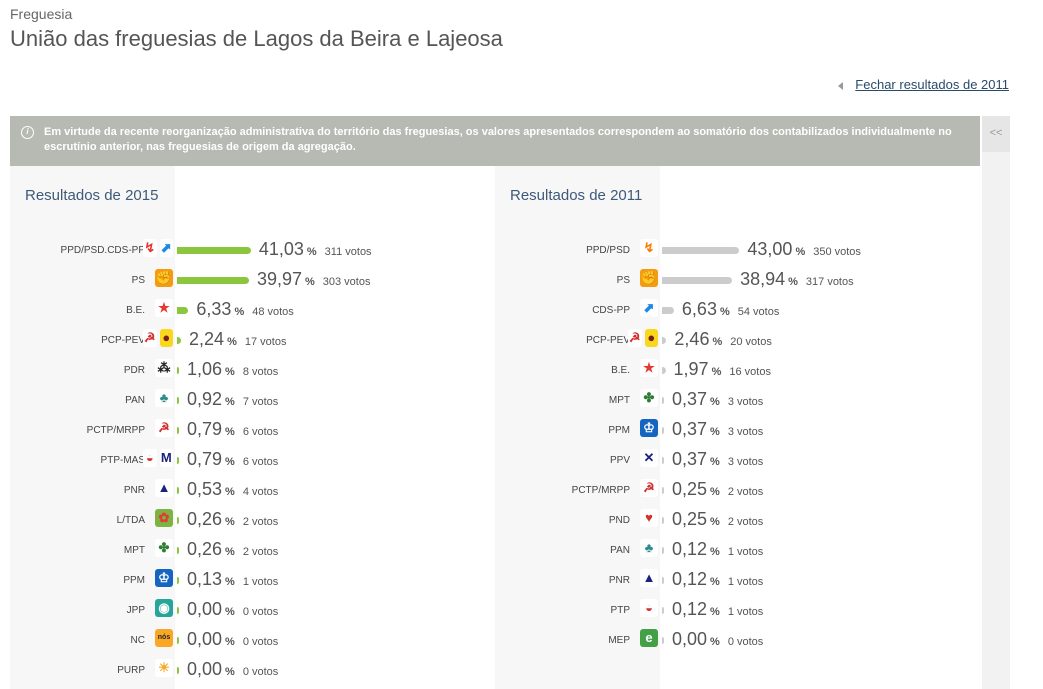  I want to click on result-row: PTP-MAS ◒ M 0,79% 6 votos, so click(252, 461).